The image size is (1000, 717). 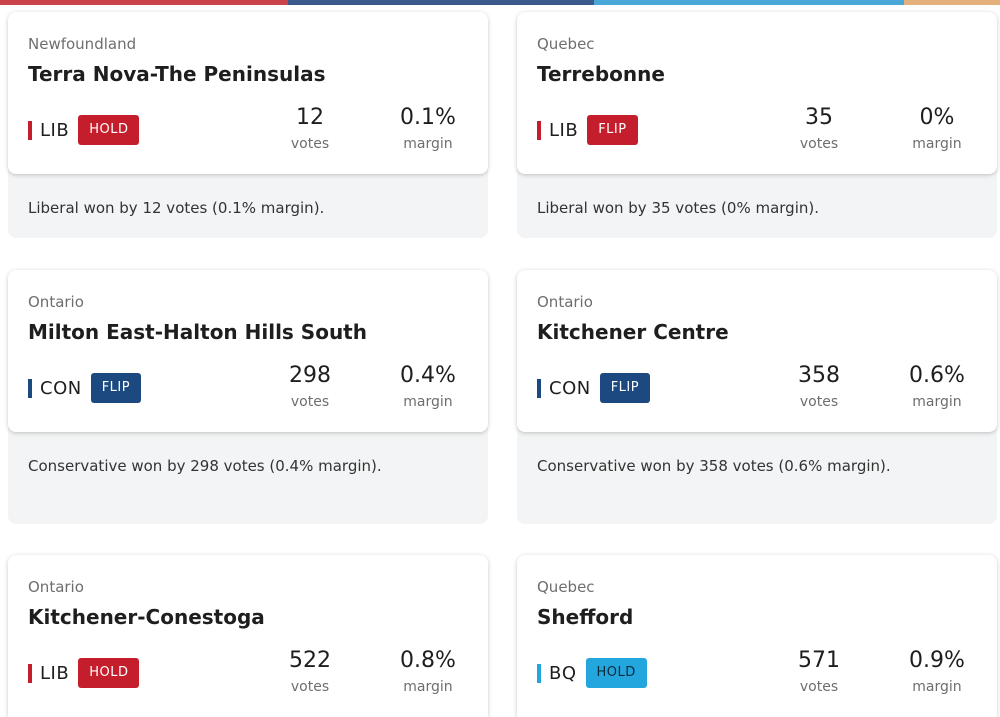 I want to click on votes-stat: 522 votes, so click(x=310, y=671).